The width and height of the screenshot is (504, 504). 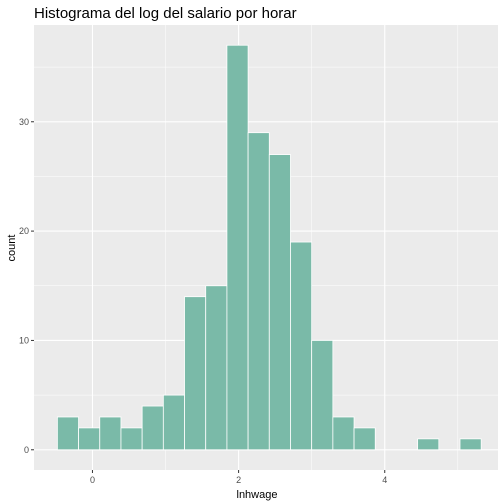 I want to click on y-tick-label: 10, so click(x=24, y=340).